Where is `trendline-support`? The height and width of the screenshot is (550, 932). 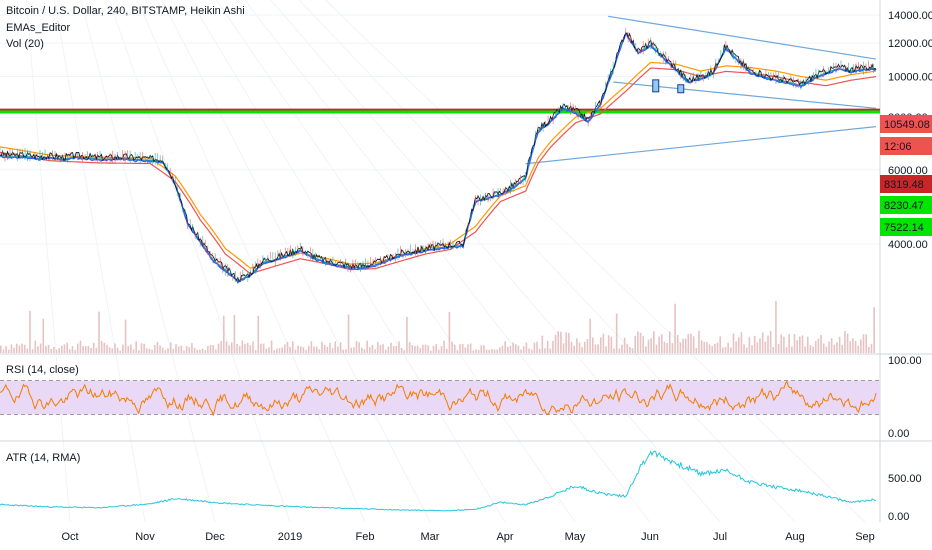 trendline-support is located at coordinates (701, 145).